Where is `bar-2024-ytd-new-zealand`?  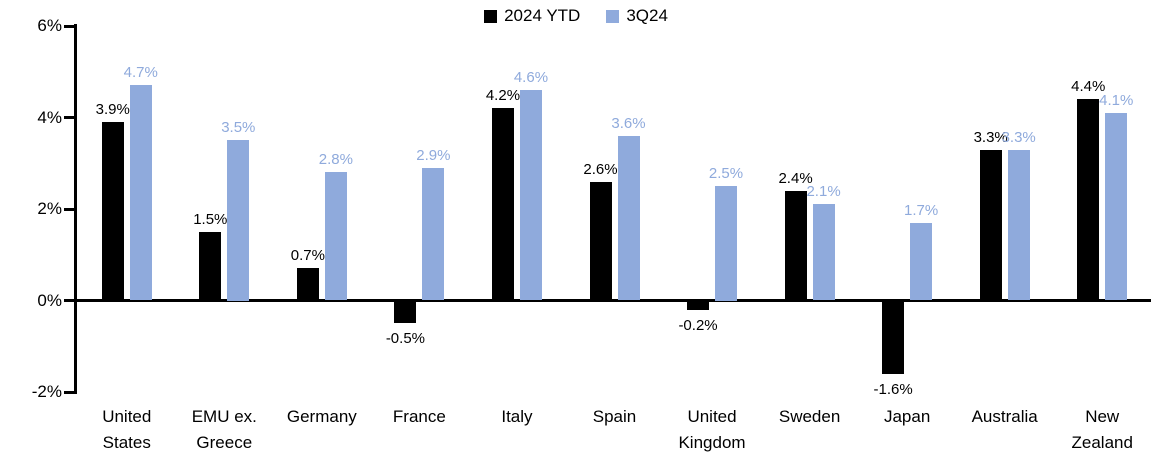 bar-2024-ytd-new-zealand is located at coordinates (1088, 200).